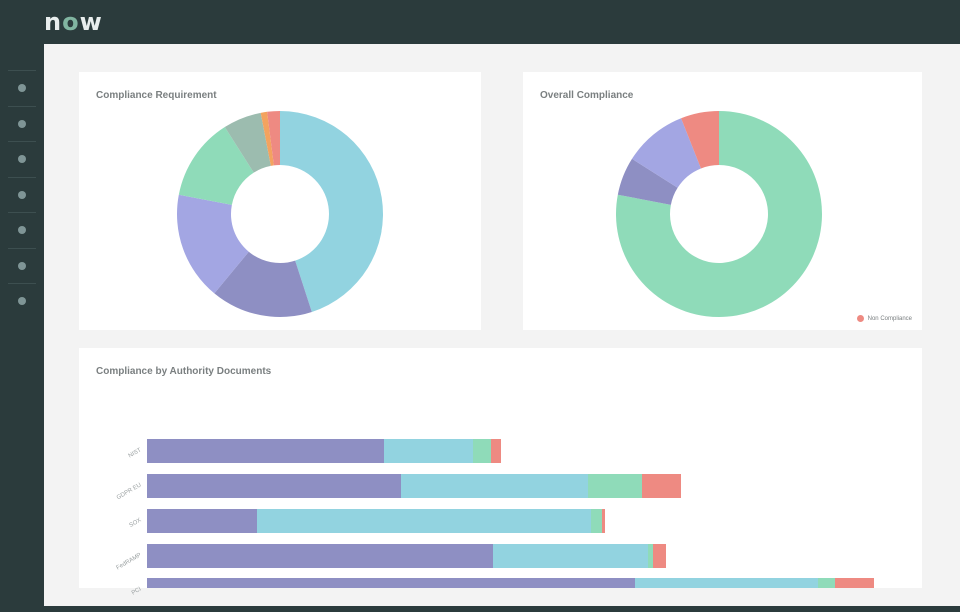 This screenshot has height=612, width=960. Describe the element at coordinates (889, 318) in the screenshot. I see `legend-label: Non Compliance` at that location.